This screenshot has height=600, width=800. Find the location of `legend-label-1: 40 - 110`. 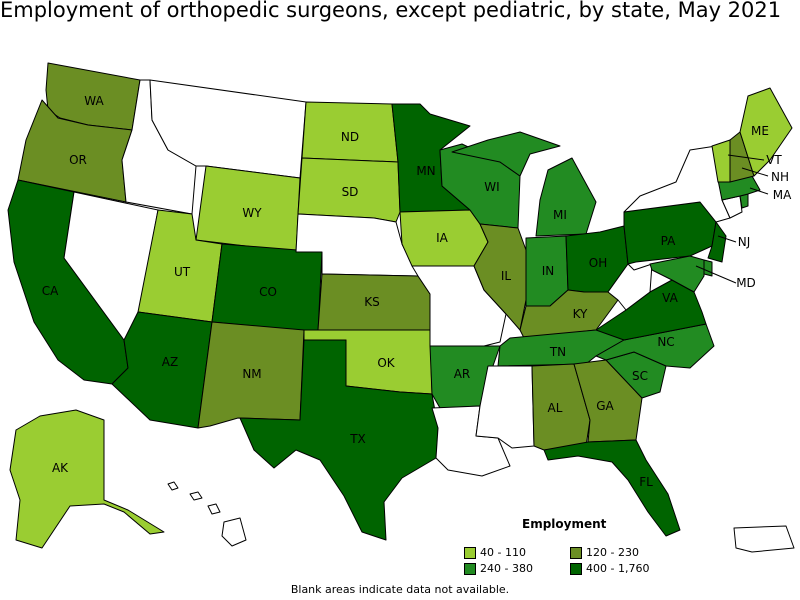

legend-label-1: 40 - 110 is located at coordinates (503, 552).